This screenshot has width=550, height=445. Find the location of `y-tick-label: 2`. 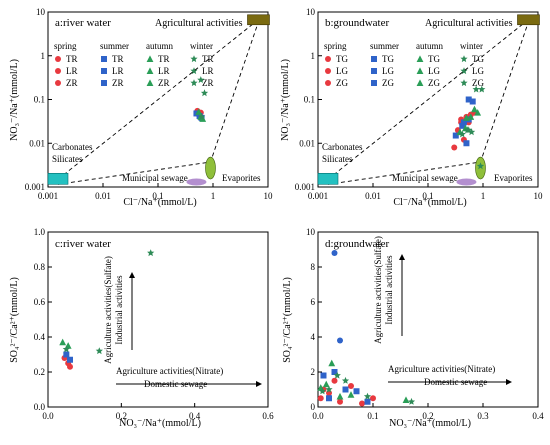

y-tick-label: 2 is located at coordinates (313, 372).